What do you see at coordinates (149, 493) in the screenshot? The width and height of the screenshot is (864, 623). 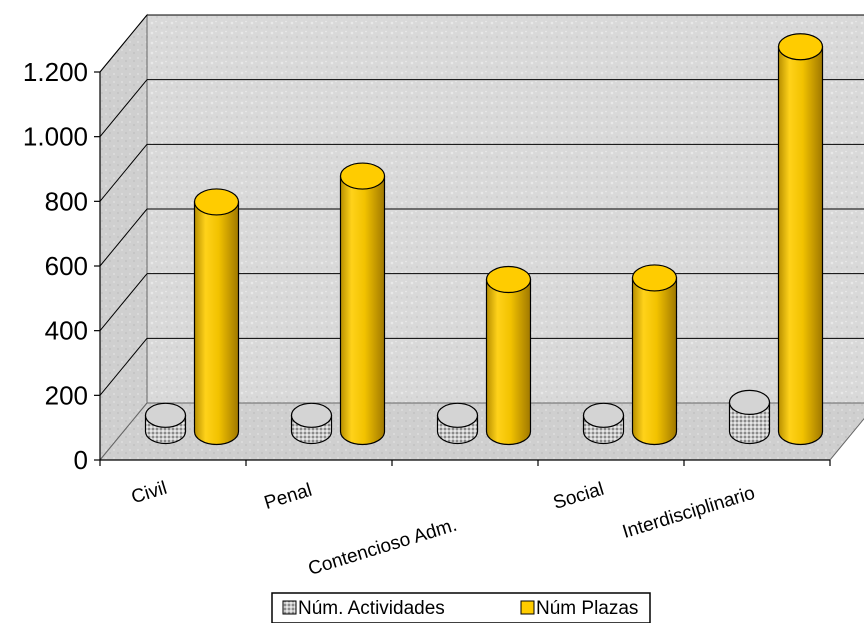 I see `x-tick-label: Civil` at bounding box center [149, 493].